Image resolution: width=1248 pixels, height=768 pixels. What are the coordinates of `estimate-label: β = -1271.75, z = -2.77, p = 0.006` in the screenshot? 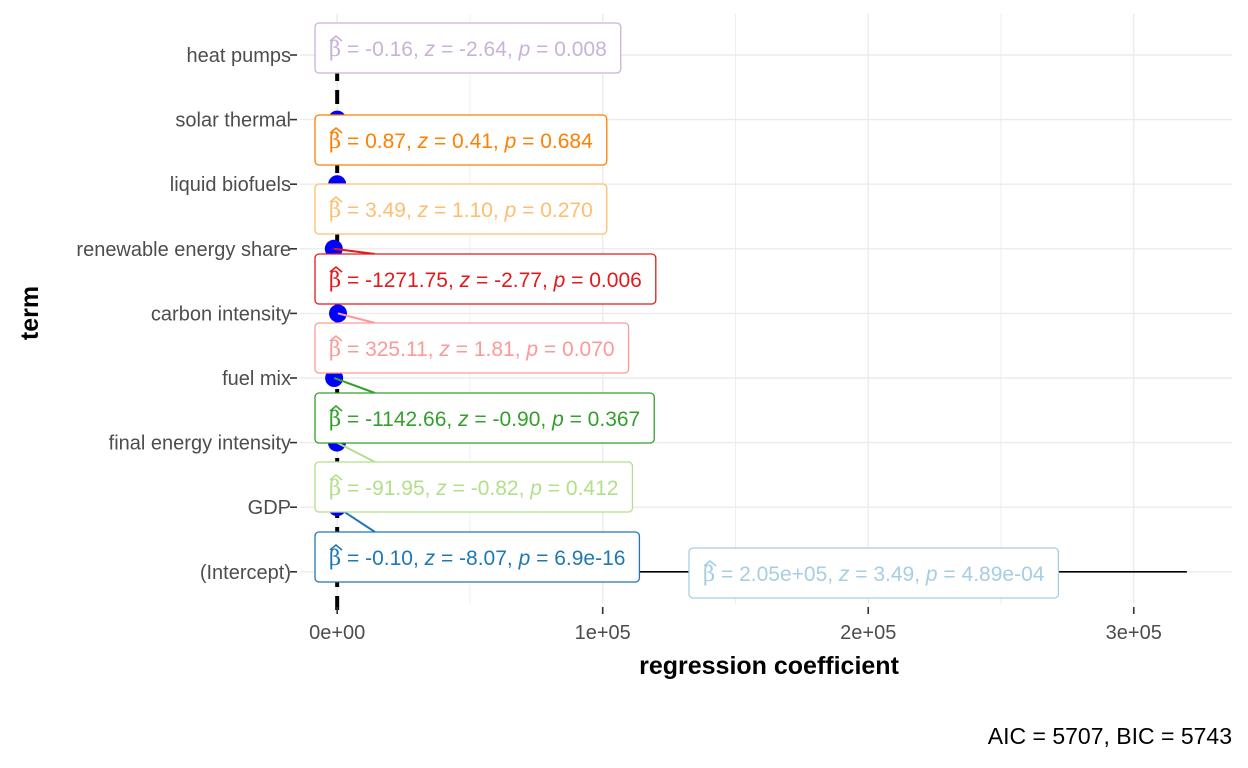 It's located at (485, 279).